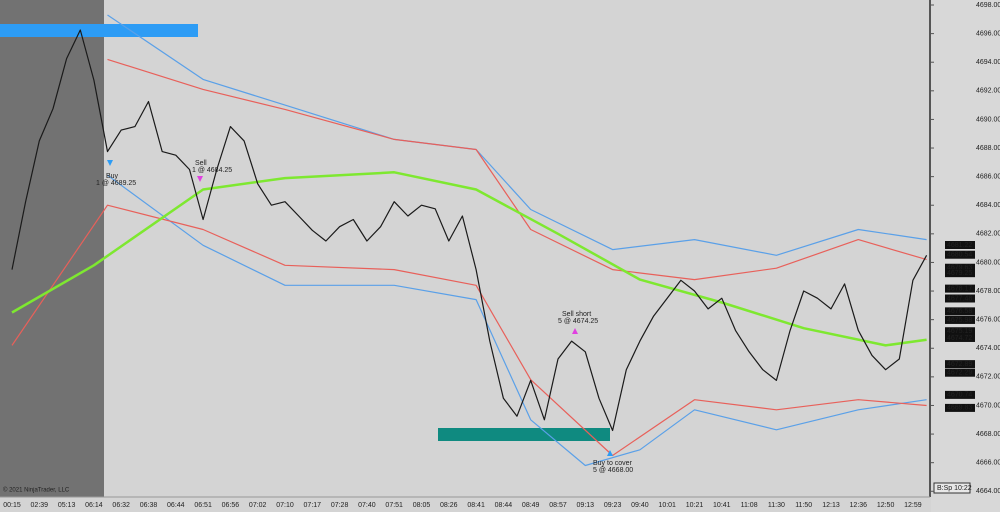 This screenshot has width=1000, height=512. What do you see at coordinates (988, 119) in the screenshot?
I see `y-tick-label: 4690.00` at bounding box center [988, 119].